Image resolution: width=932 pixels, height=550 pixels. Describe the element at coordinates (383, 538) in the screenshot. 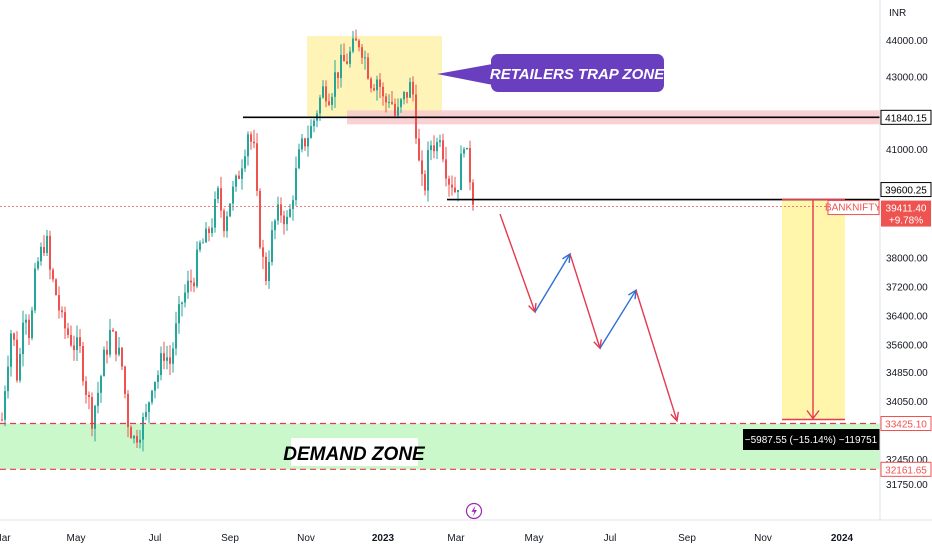

I see `time-tick-label: 2023` at that location.